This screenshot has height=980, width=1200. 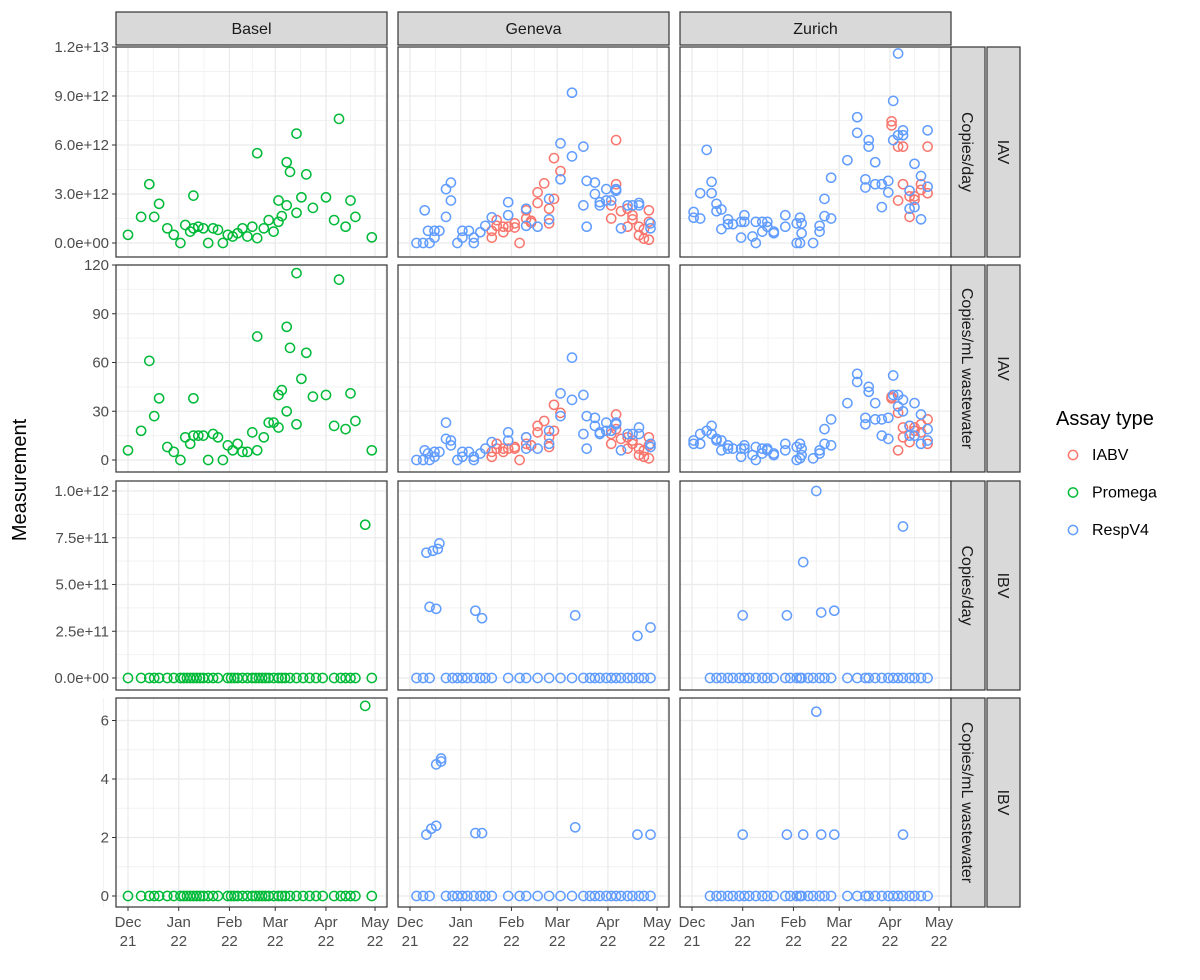 I want to click on strip-label: Zurich, so click(x=815, y=29).